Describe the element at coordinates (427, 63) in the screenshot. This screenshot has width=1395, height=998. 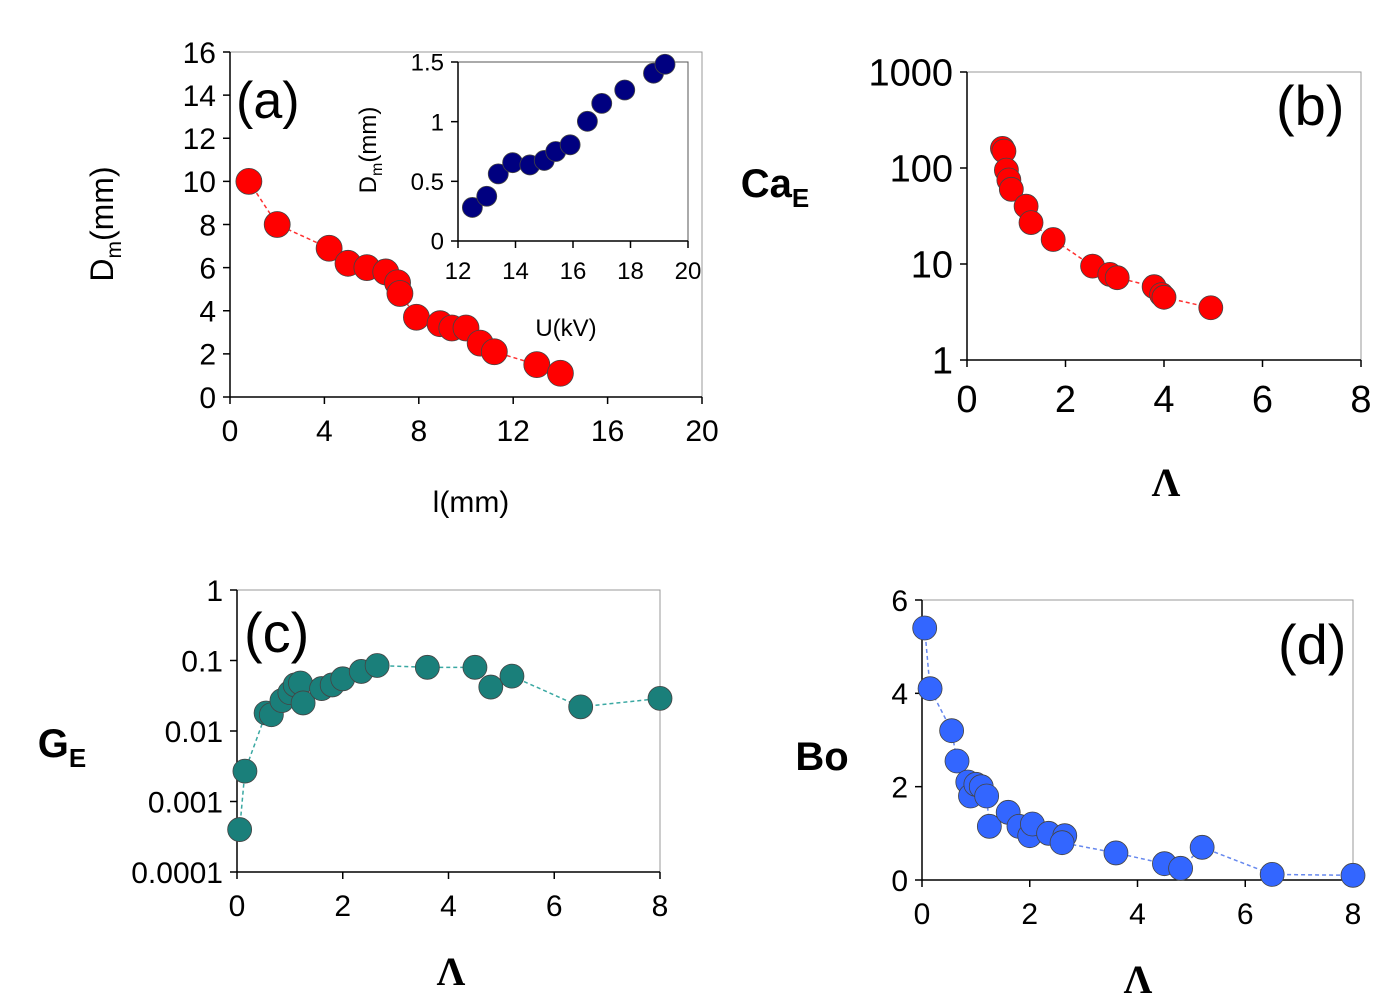
I see `y-tick-label: 1.5` at that location.